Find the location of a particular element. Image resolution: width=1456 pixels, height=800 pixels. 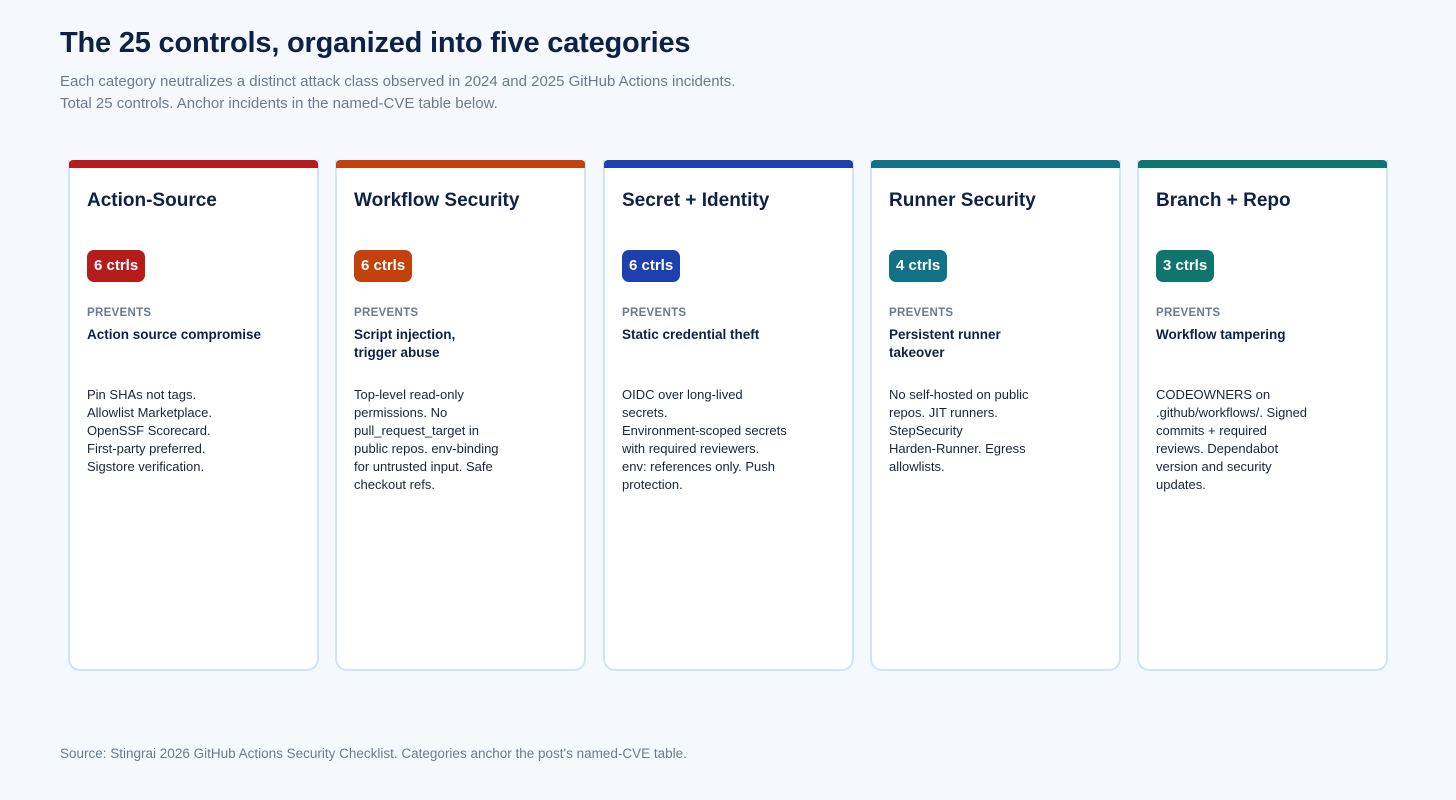

category-title: Branch + Repo is located at coordinates (1223, 200).